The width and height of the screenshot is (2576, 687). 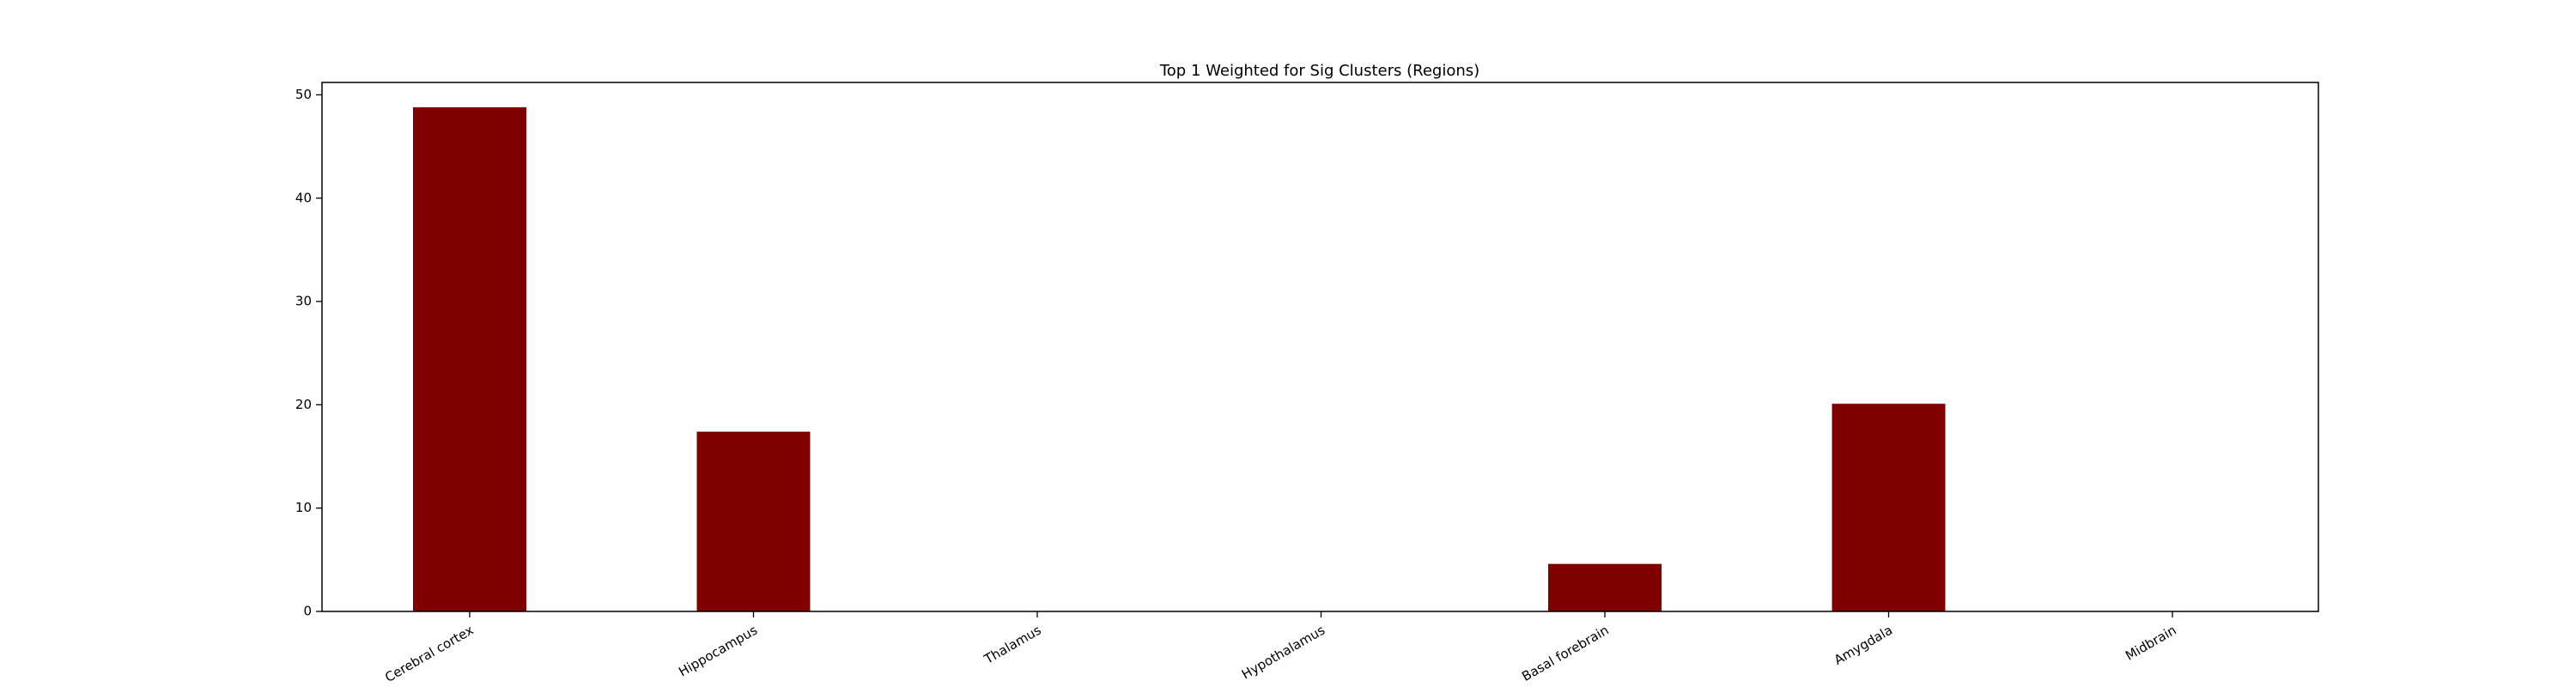 What do you see at coordinates (303, 404) in the screenshot?
I see `y-tick-label: 20` at bounding box center [303, 404].